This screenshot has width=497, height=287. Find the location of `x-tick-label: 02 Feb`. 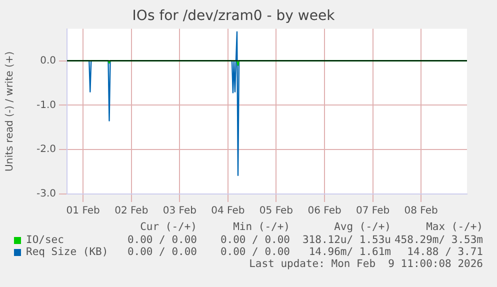

x-tick-label: 02 Feb is located at coordinates (131, 211).